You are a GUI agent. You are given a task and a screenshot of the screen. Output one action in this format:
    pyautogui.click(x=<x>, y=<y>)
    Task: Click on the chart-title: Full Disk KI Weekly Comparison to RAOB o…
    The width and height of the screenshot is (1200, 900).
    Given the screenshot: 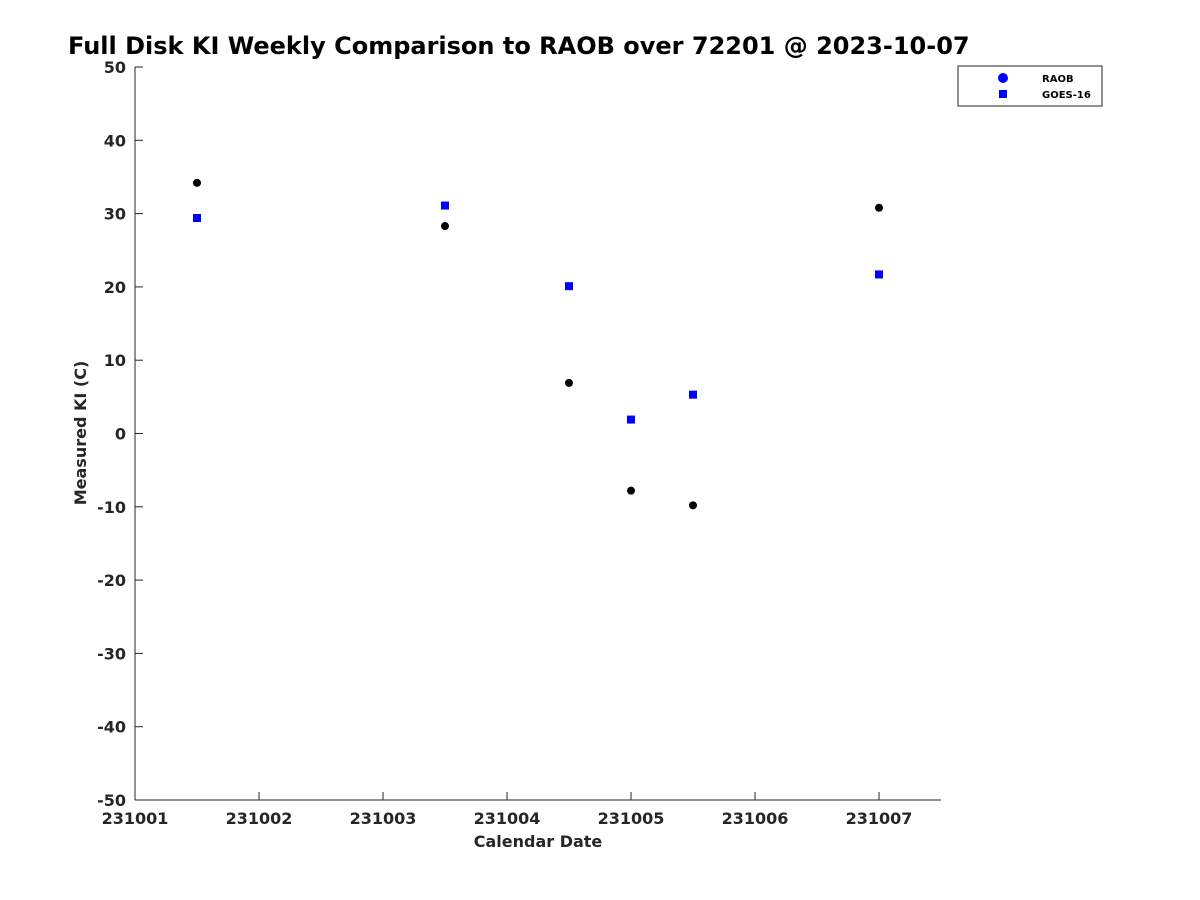 What is the action you would take?
    pyautogui.click(x=519, y=46)
    